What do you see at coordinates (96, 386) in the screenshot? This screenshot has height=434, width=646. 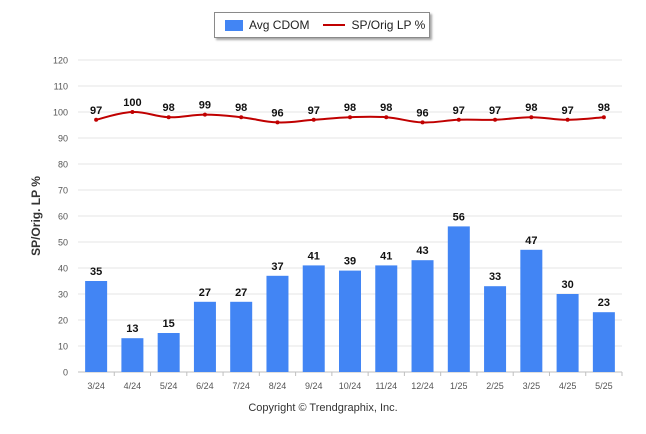 I see `x-tick-label: 3/24` at bounding box center [96, 386].